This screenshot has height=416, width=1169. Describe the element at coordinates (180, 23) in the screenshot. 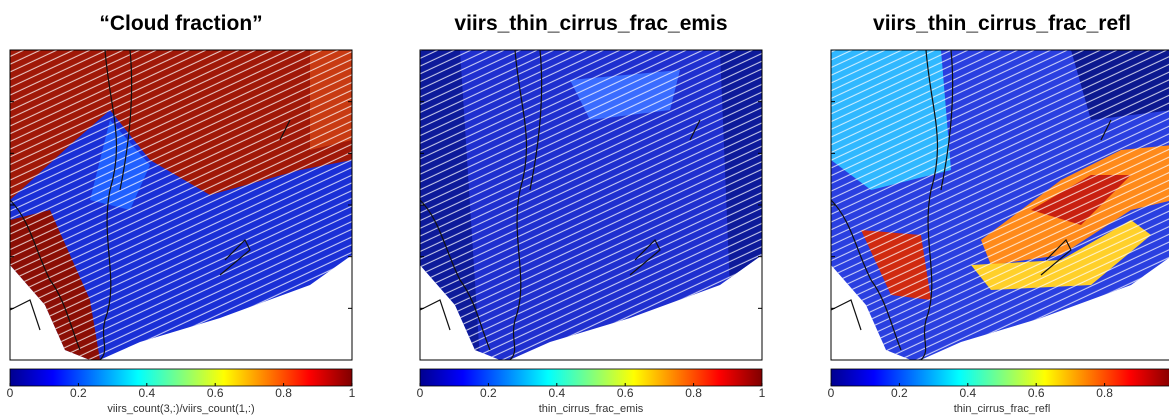

I see `panel-title: “Cloud fraction”` at that location.